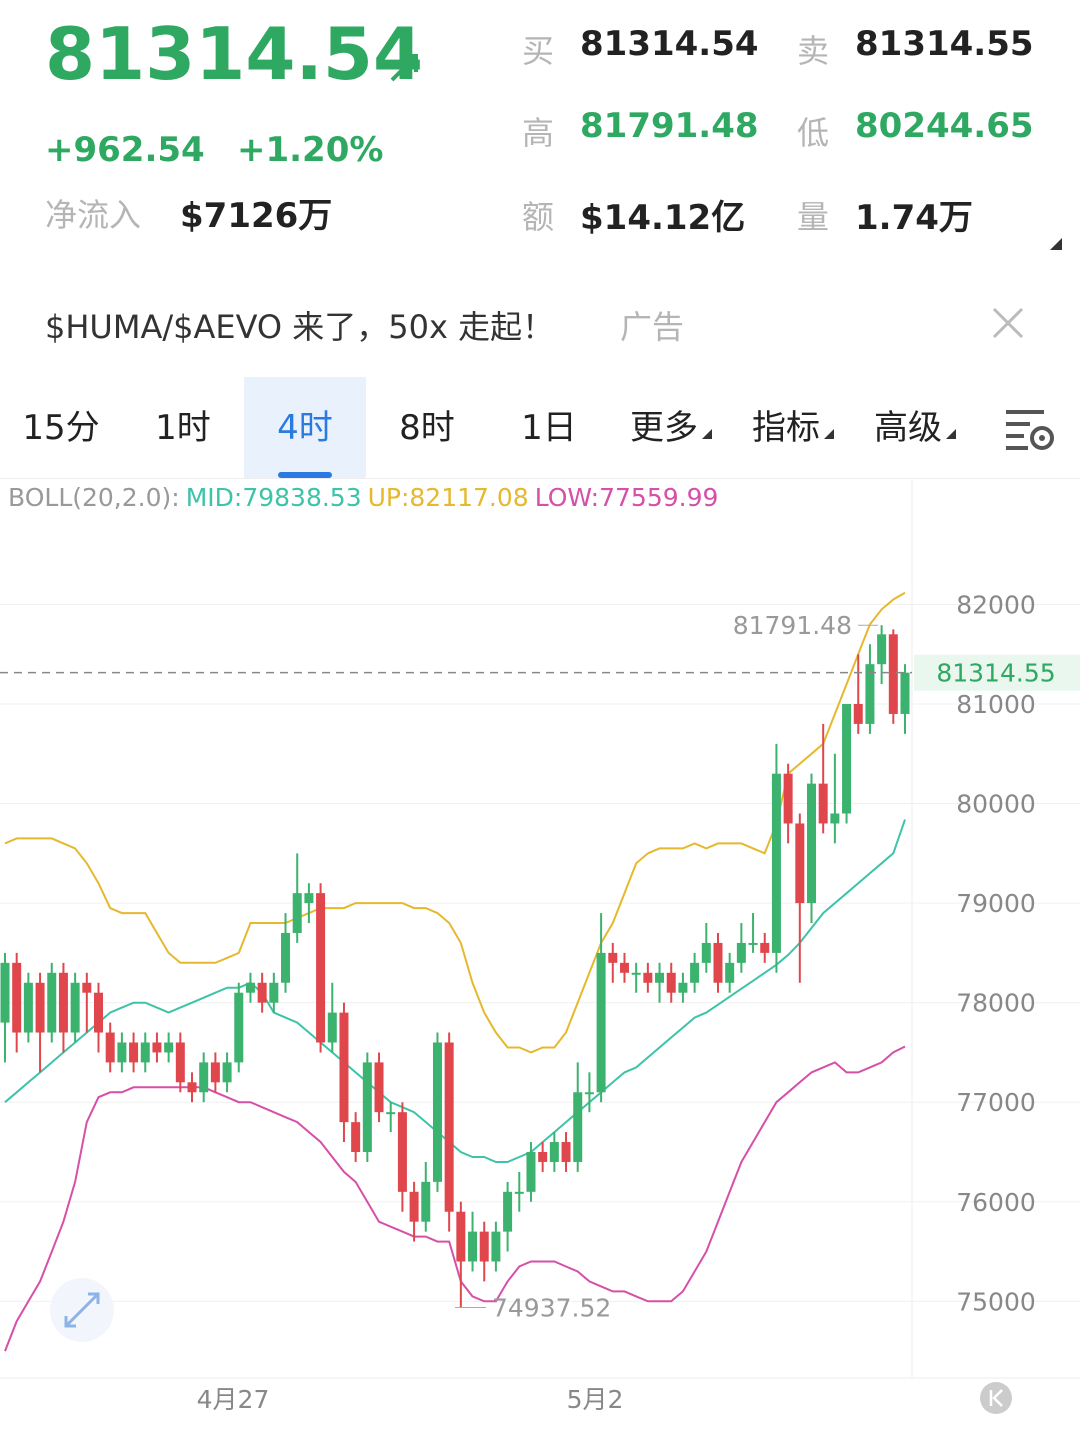 Image resolution: width=1080 pixels, height=1429 pixels. I want to click on ad-text: $HUMA/$AEVO 来了，50x 走起！, so click(300, 327).